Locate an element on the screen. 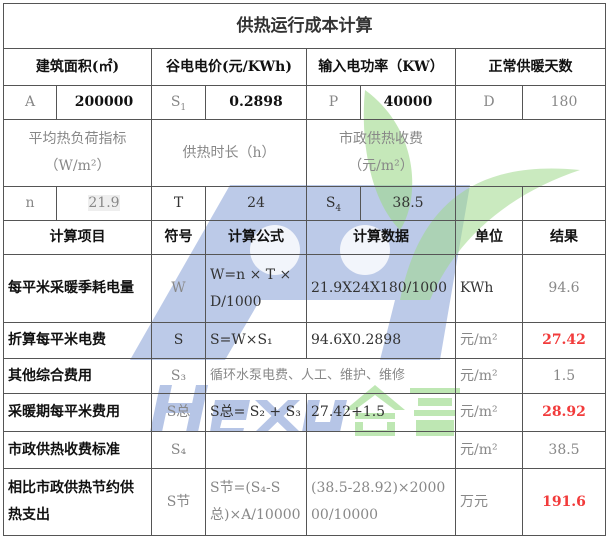 The width and height of the screenshot is (607, 539). calc-header-formula: 计算公式 is located at coordinates (256, 237).